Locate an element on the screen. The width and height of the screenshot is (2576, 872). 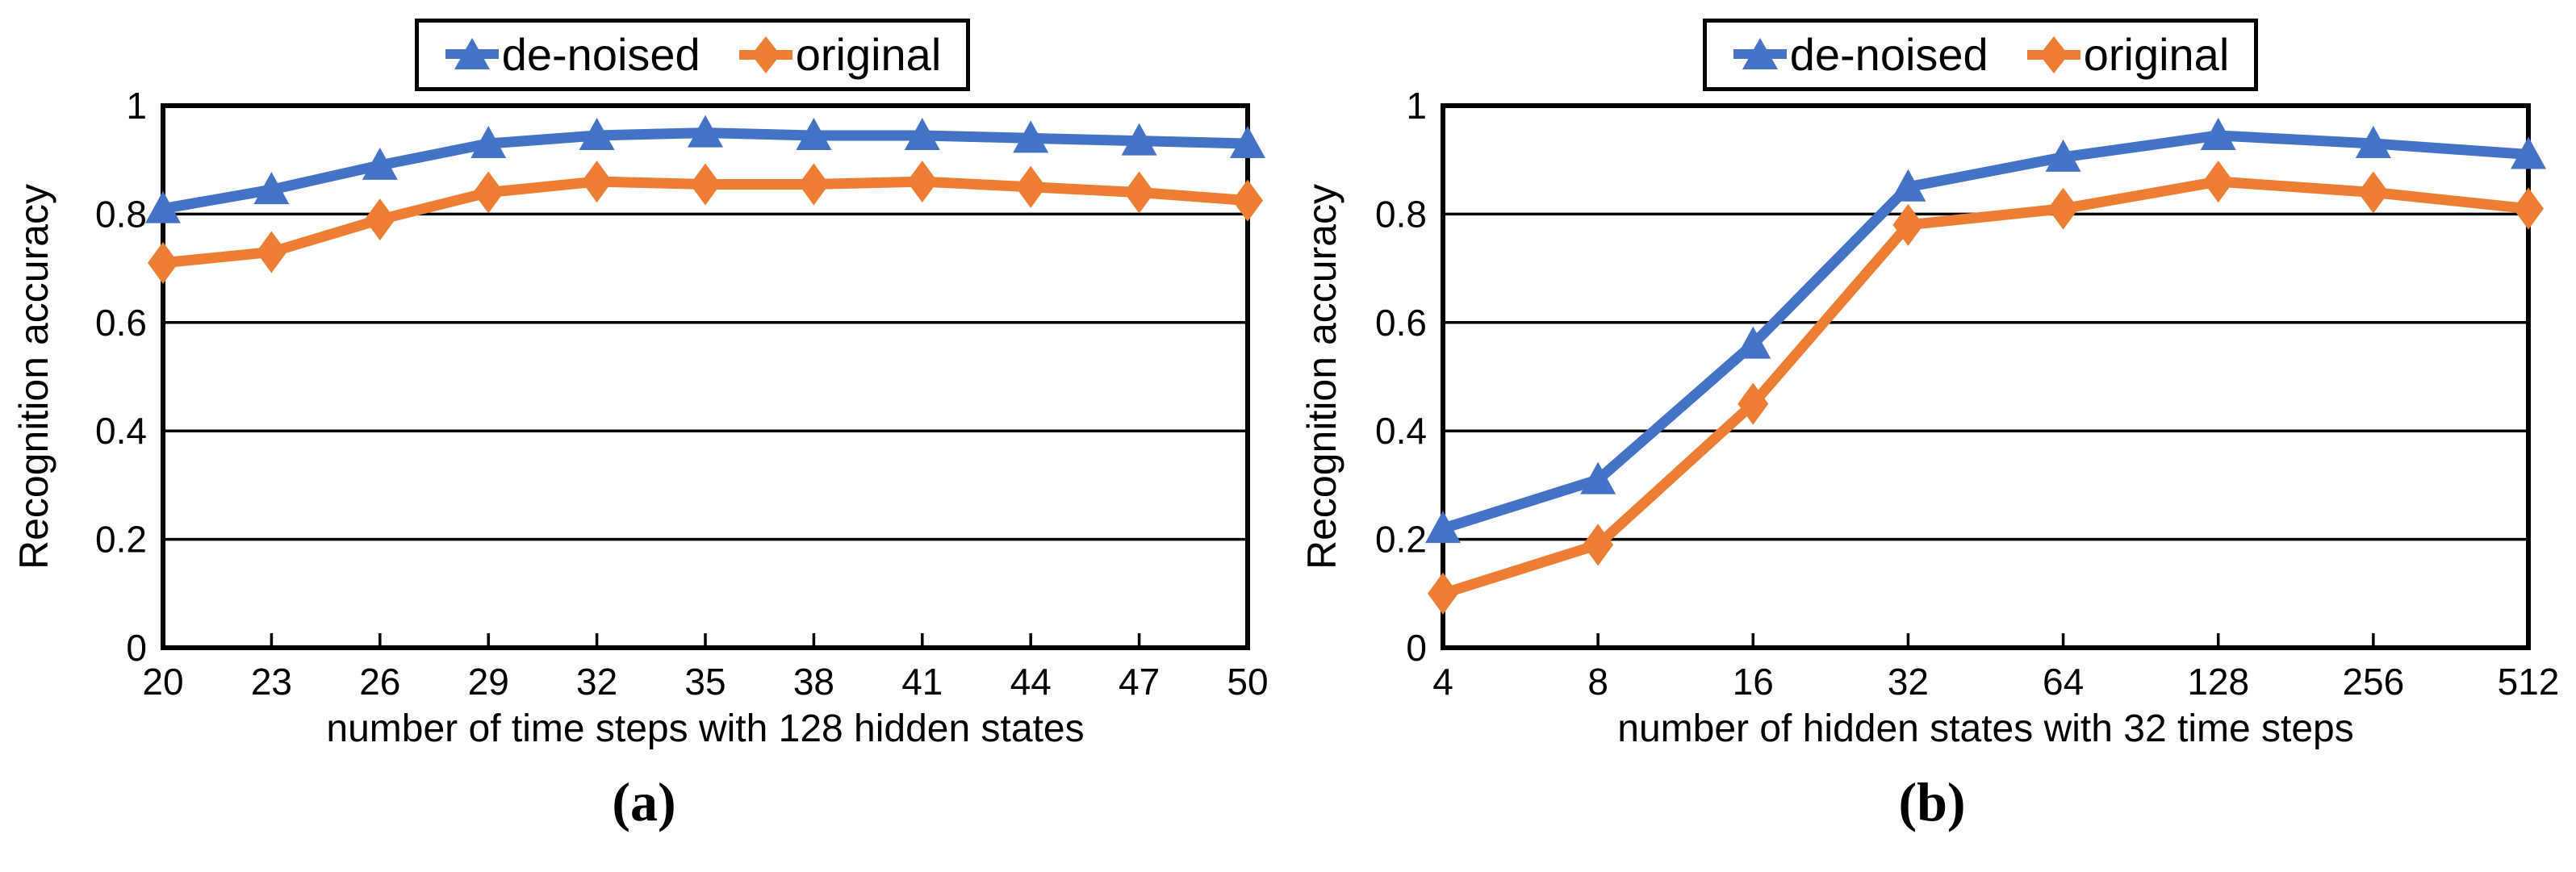
x-tick-label: 50 is located at coordinates (1247, 682).